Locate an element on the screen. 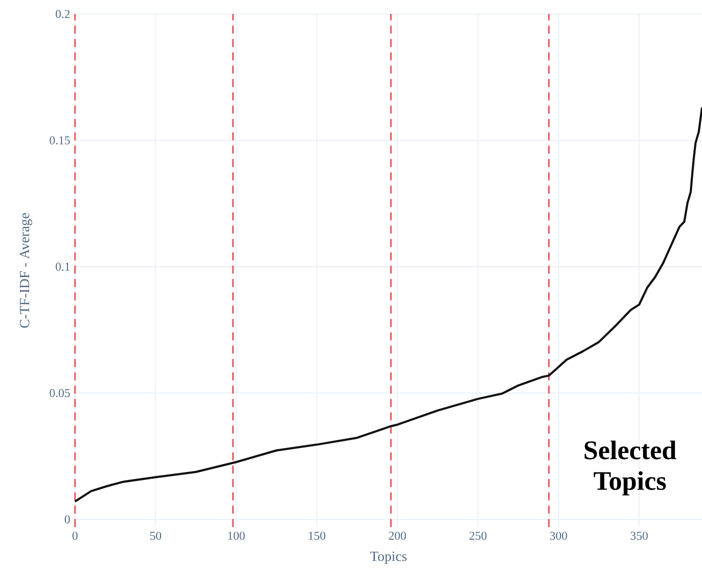  y-tick-label: 0.05 is located at coordinates (60, 393).